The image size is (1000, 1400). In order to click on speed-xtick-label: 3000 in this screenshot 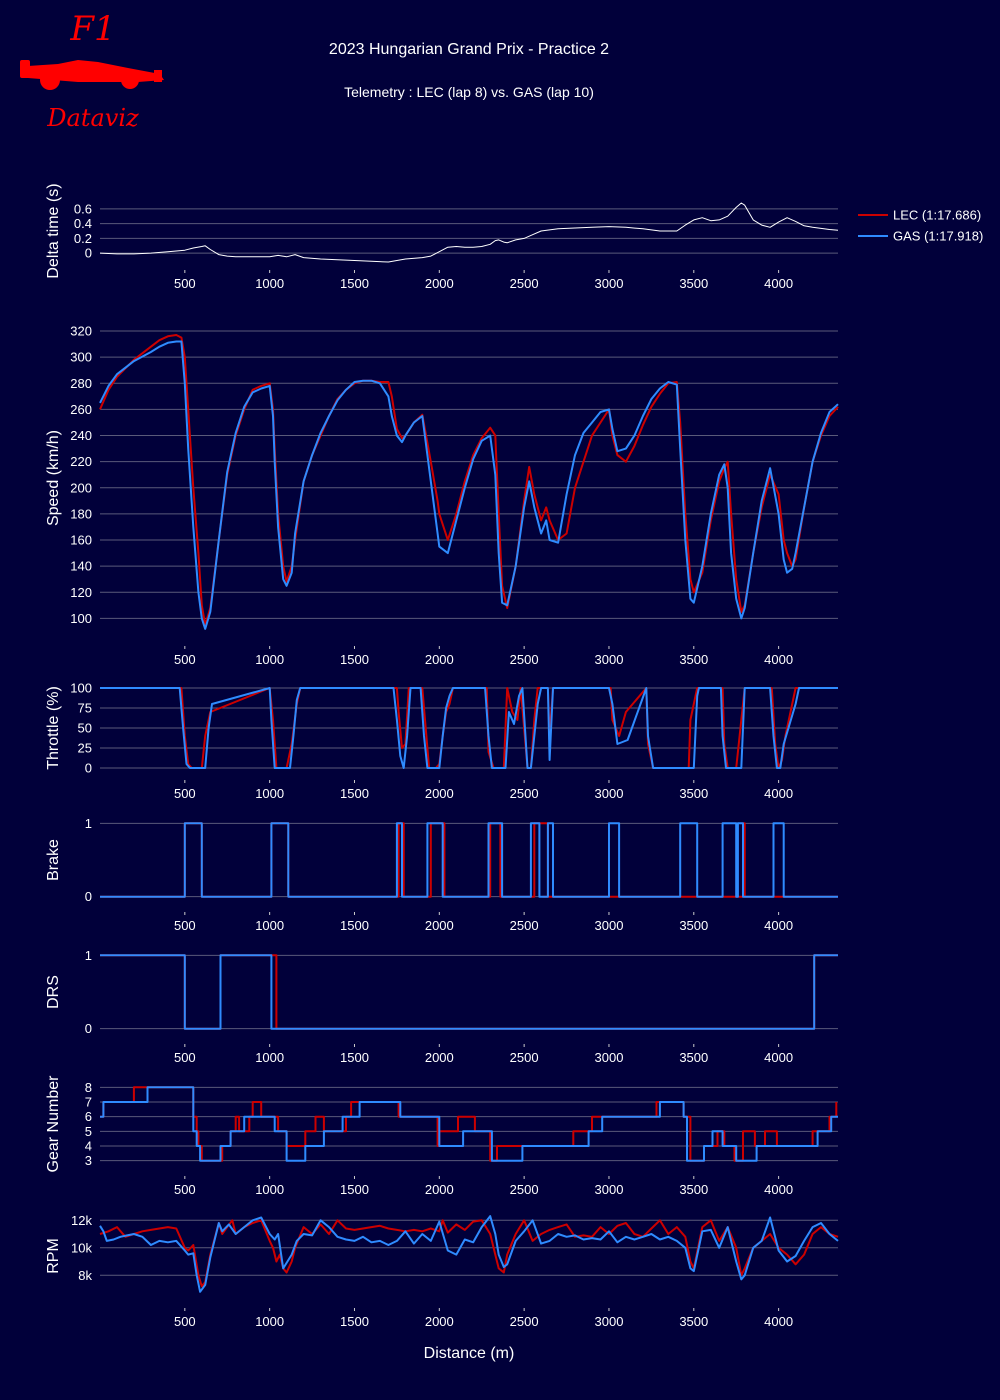, I will do `click(609, 659)`.